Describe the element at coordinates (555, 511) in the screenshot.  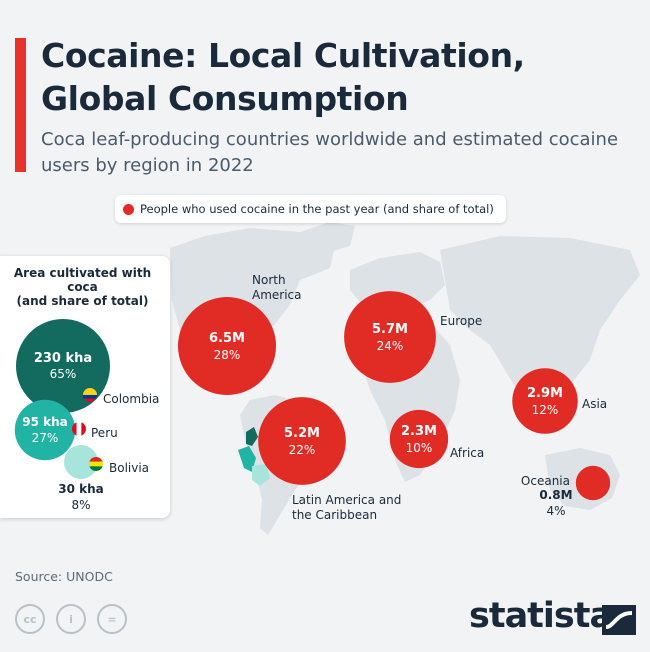
I see `users-share-label-5: 4%` at that location.